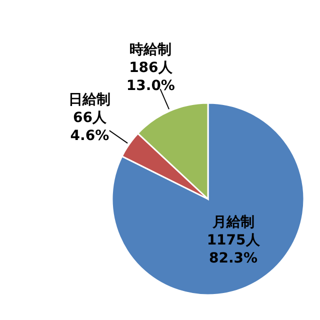 The image size is (320, 320). I want to click on data-label: 66人 4.6%, so click(90, 127).